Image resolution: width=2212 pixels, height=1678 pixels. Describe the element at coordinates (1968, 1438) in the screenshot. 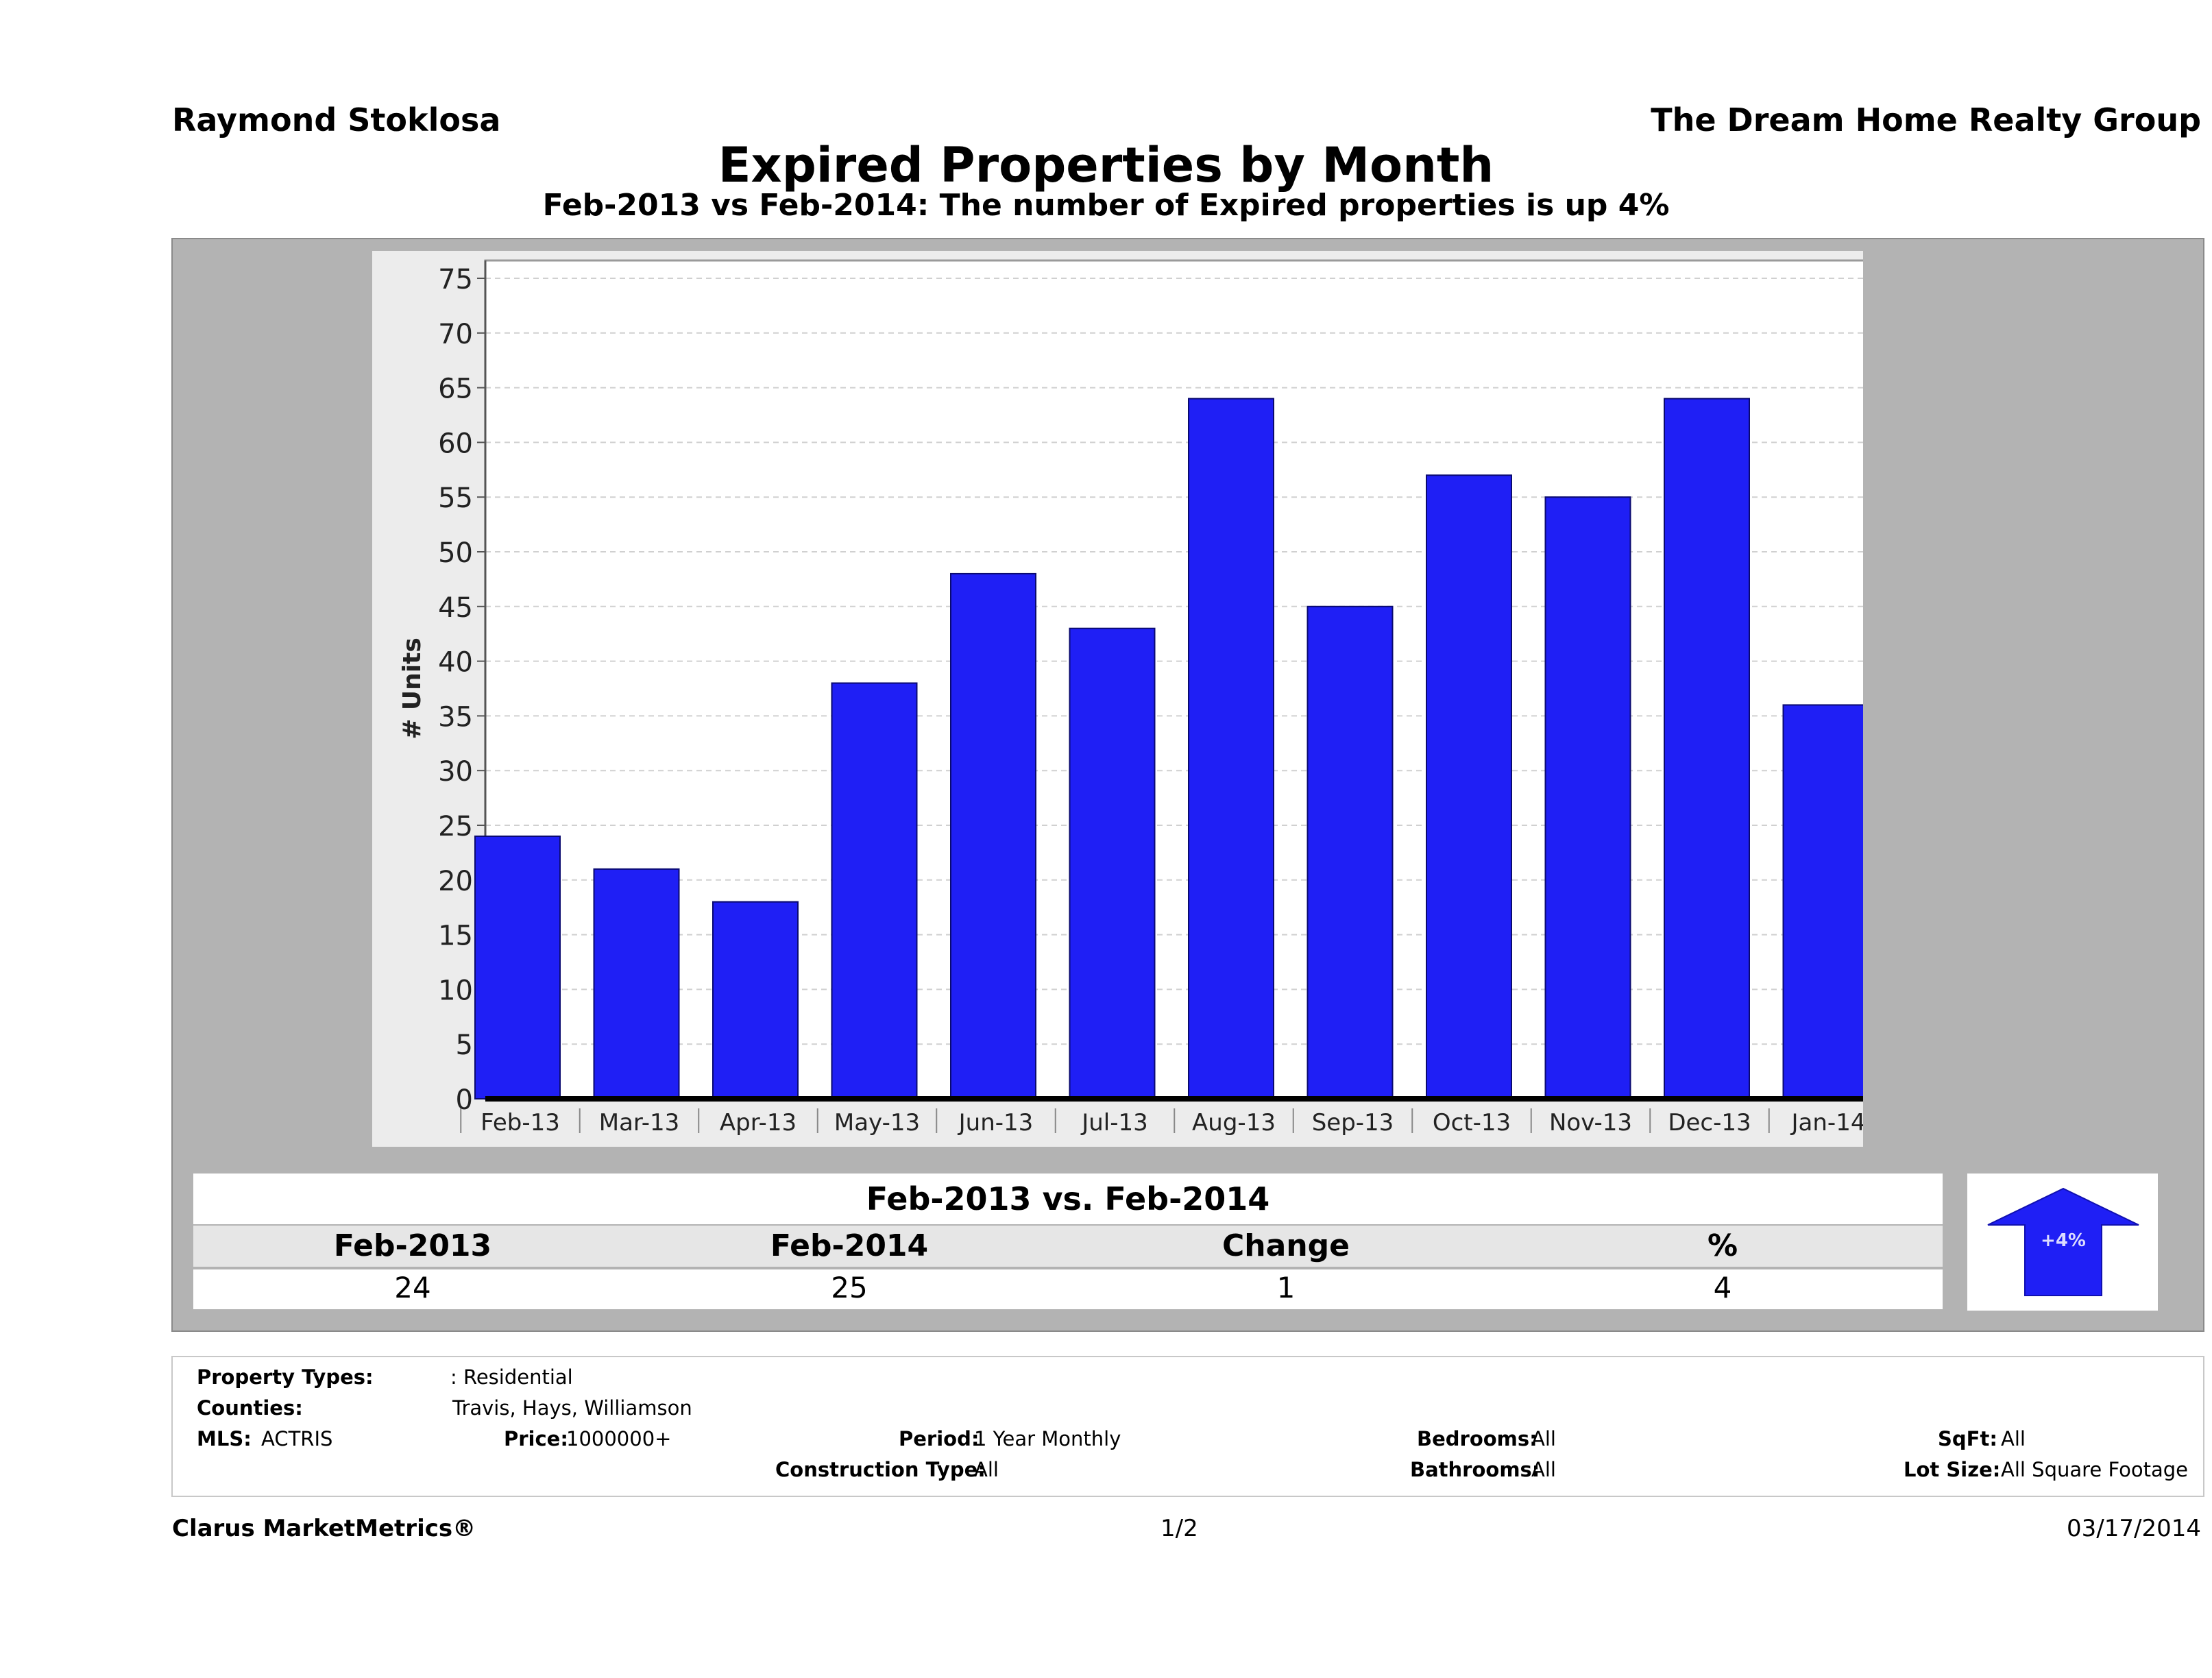

I see `sqft-label: SqFt:` at that location.